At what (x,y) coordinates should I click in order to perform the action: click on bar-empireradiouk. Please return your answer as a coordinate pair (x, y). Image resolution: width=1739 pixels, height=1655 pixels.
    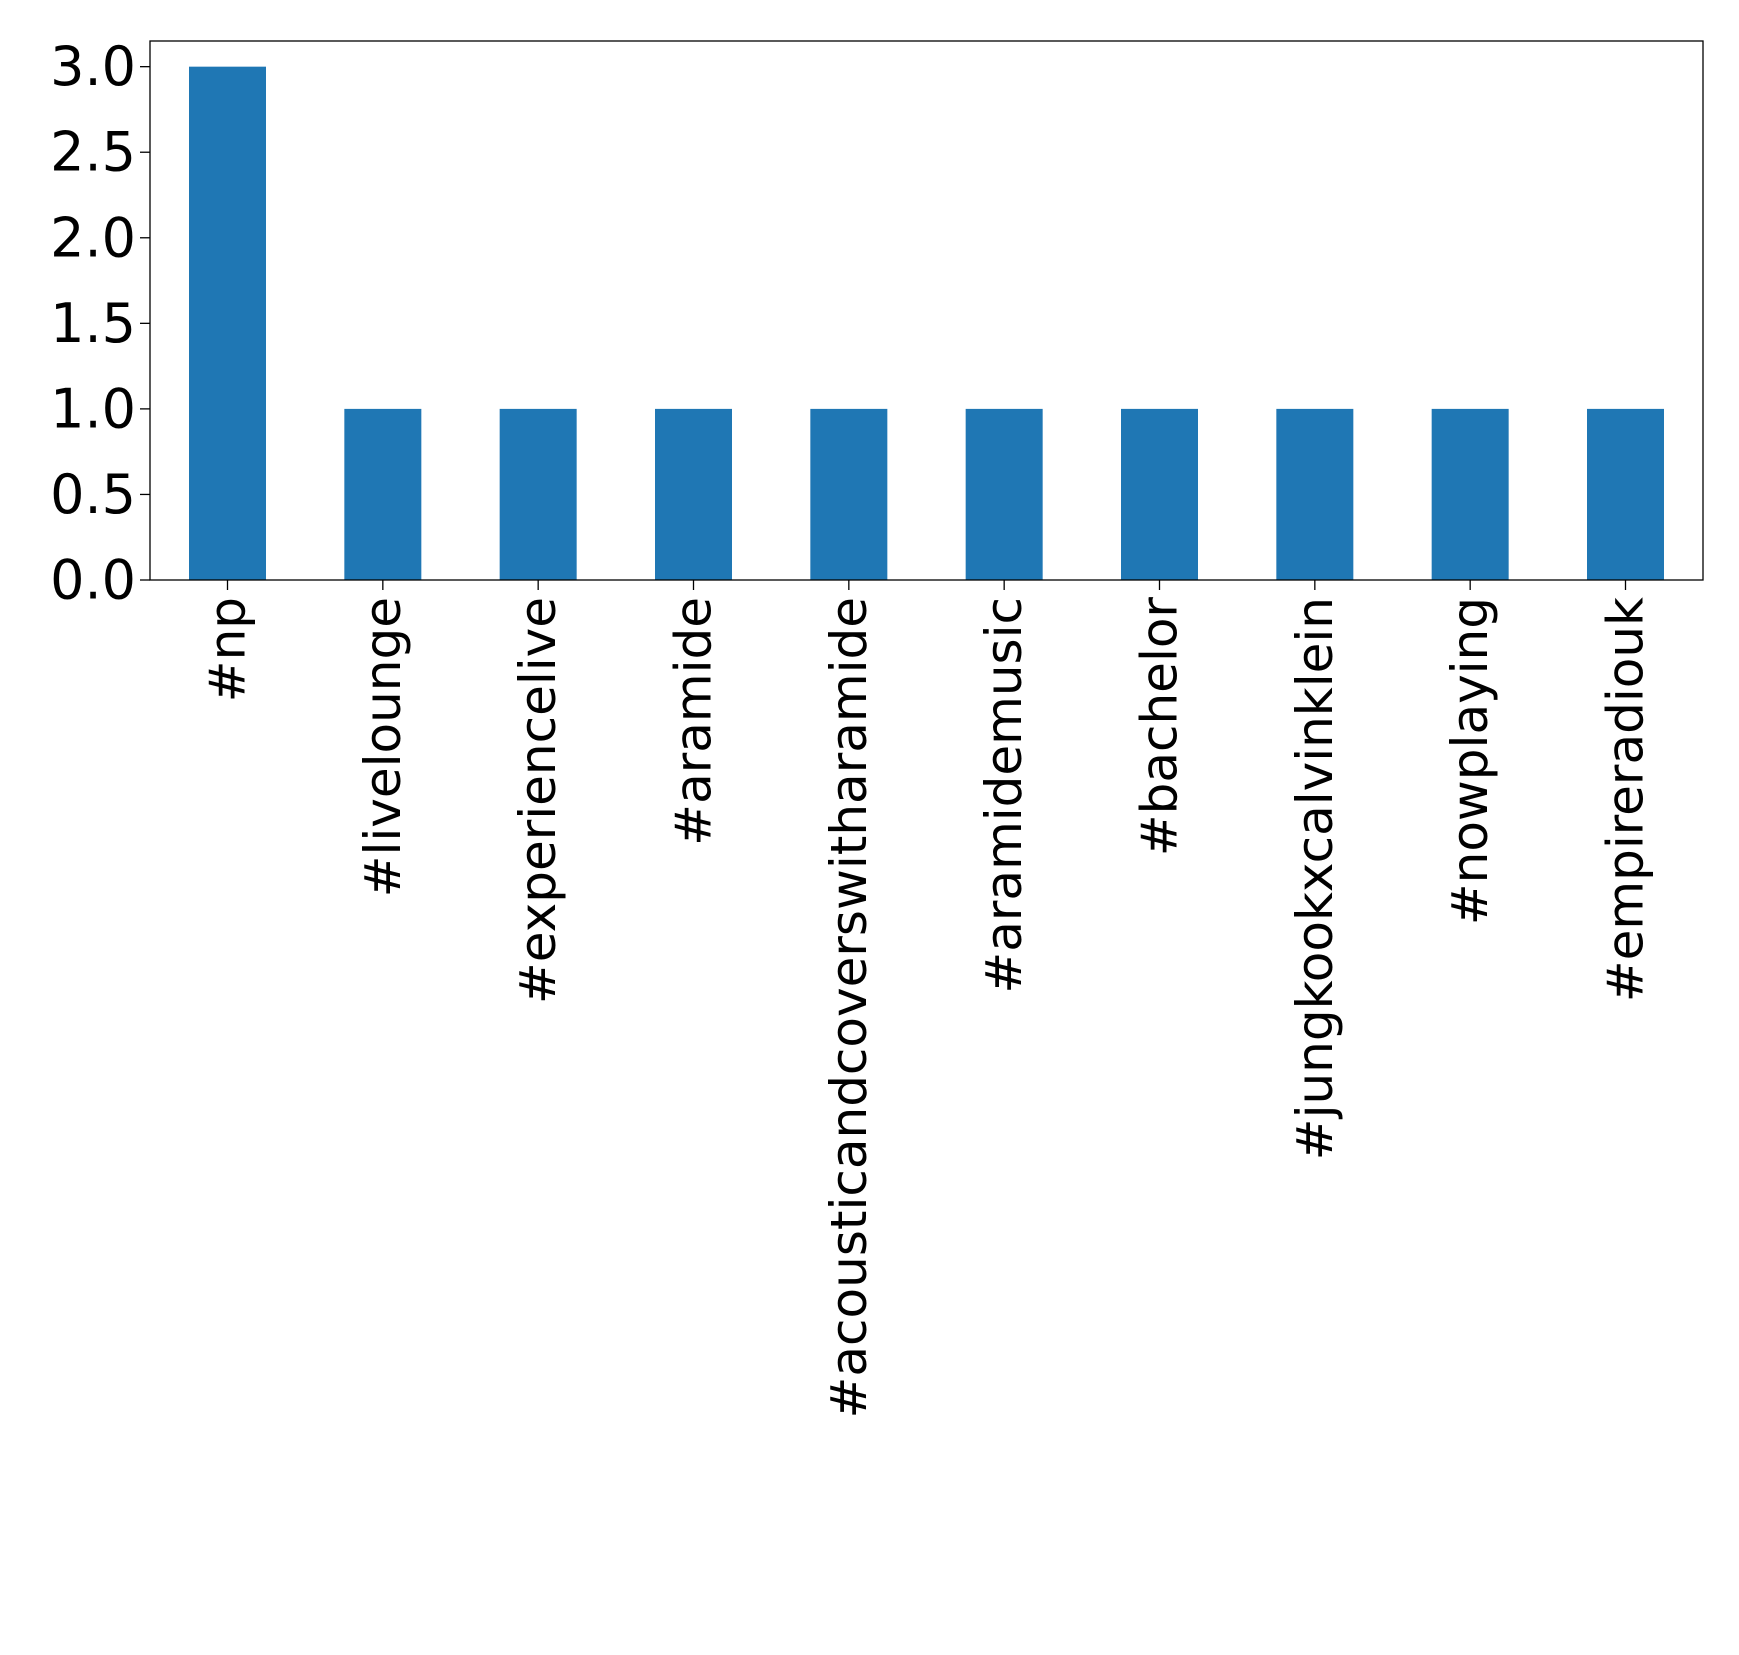
    Looking at the image, I should click on (1625, 494).